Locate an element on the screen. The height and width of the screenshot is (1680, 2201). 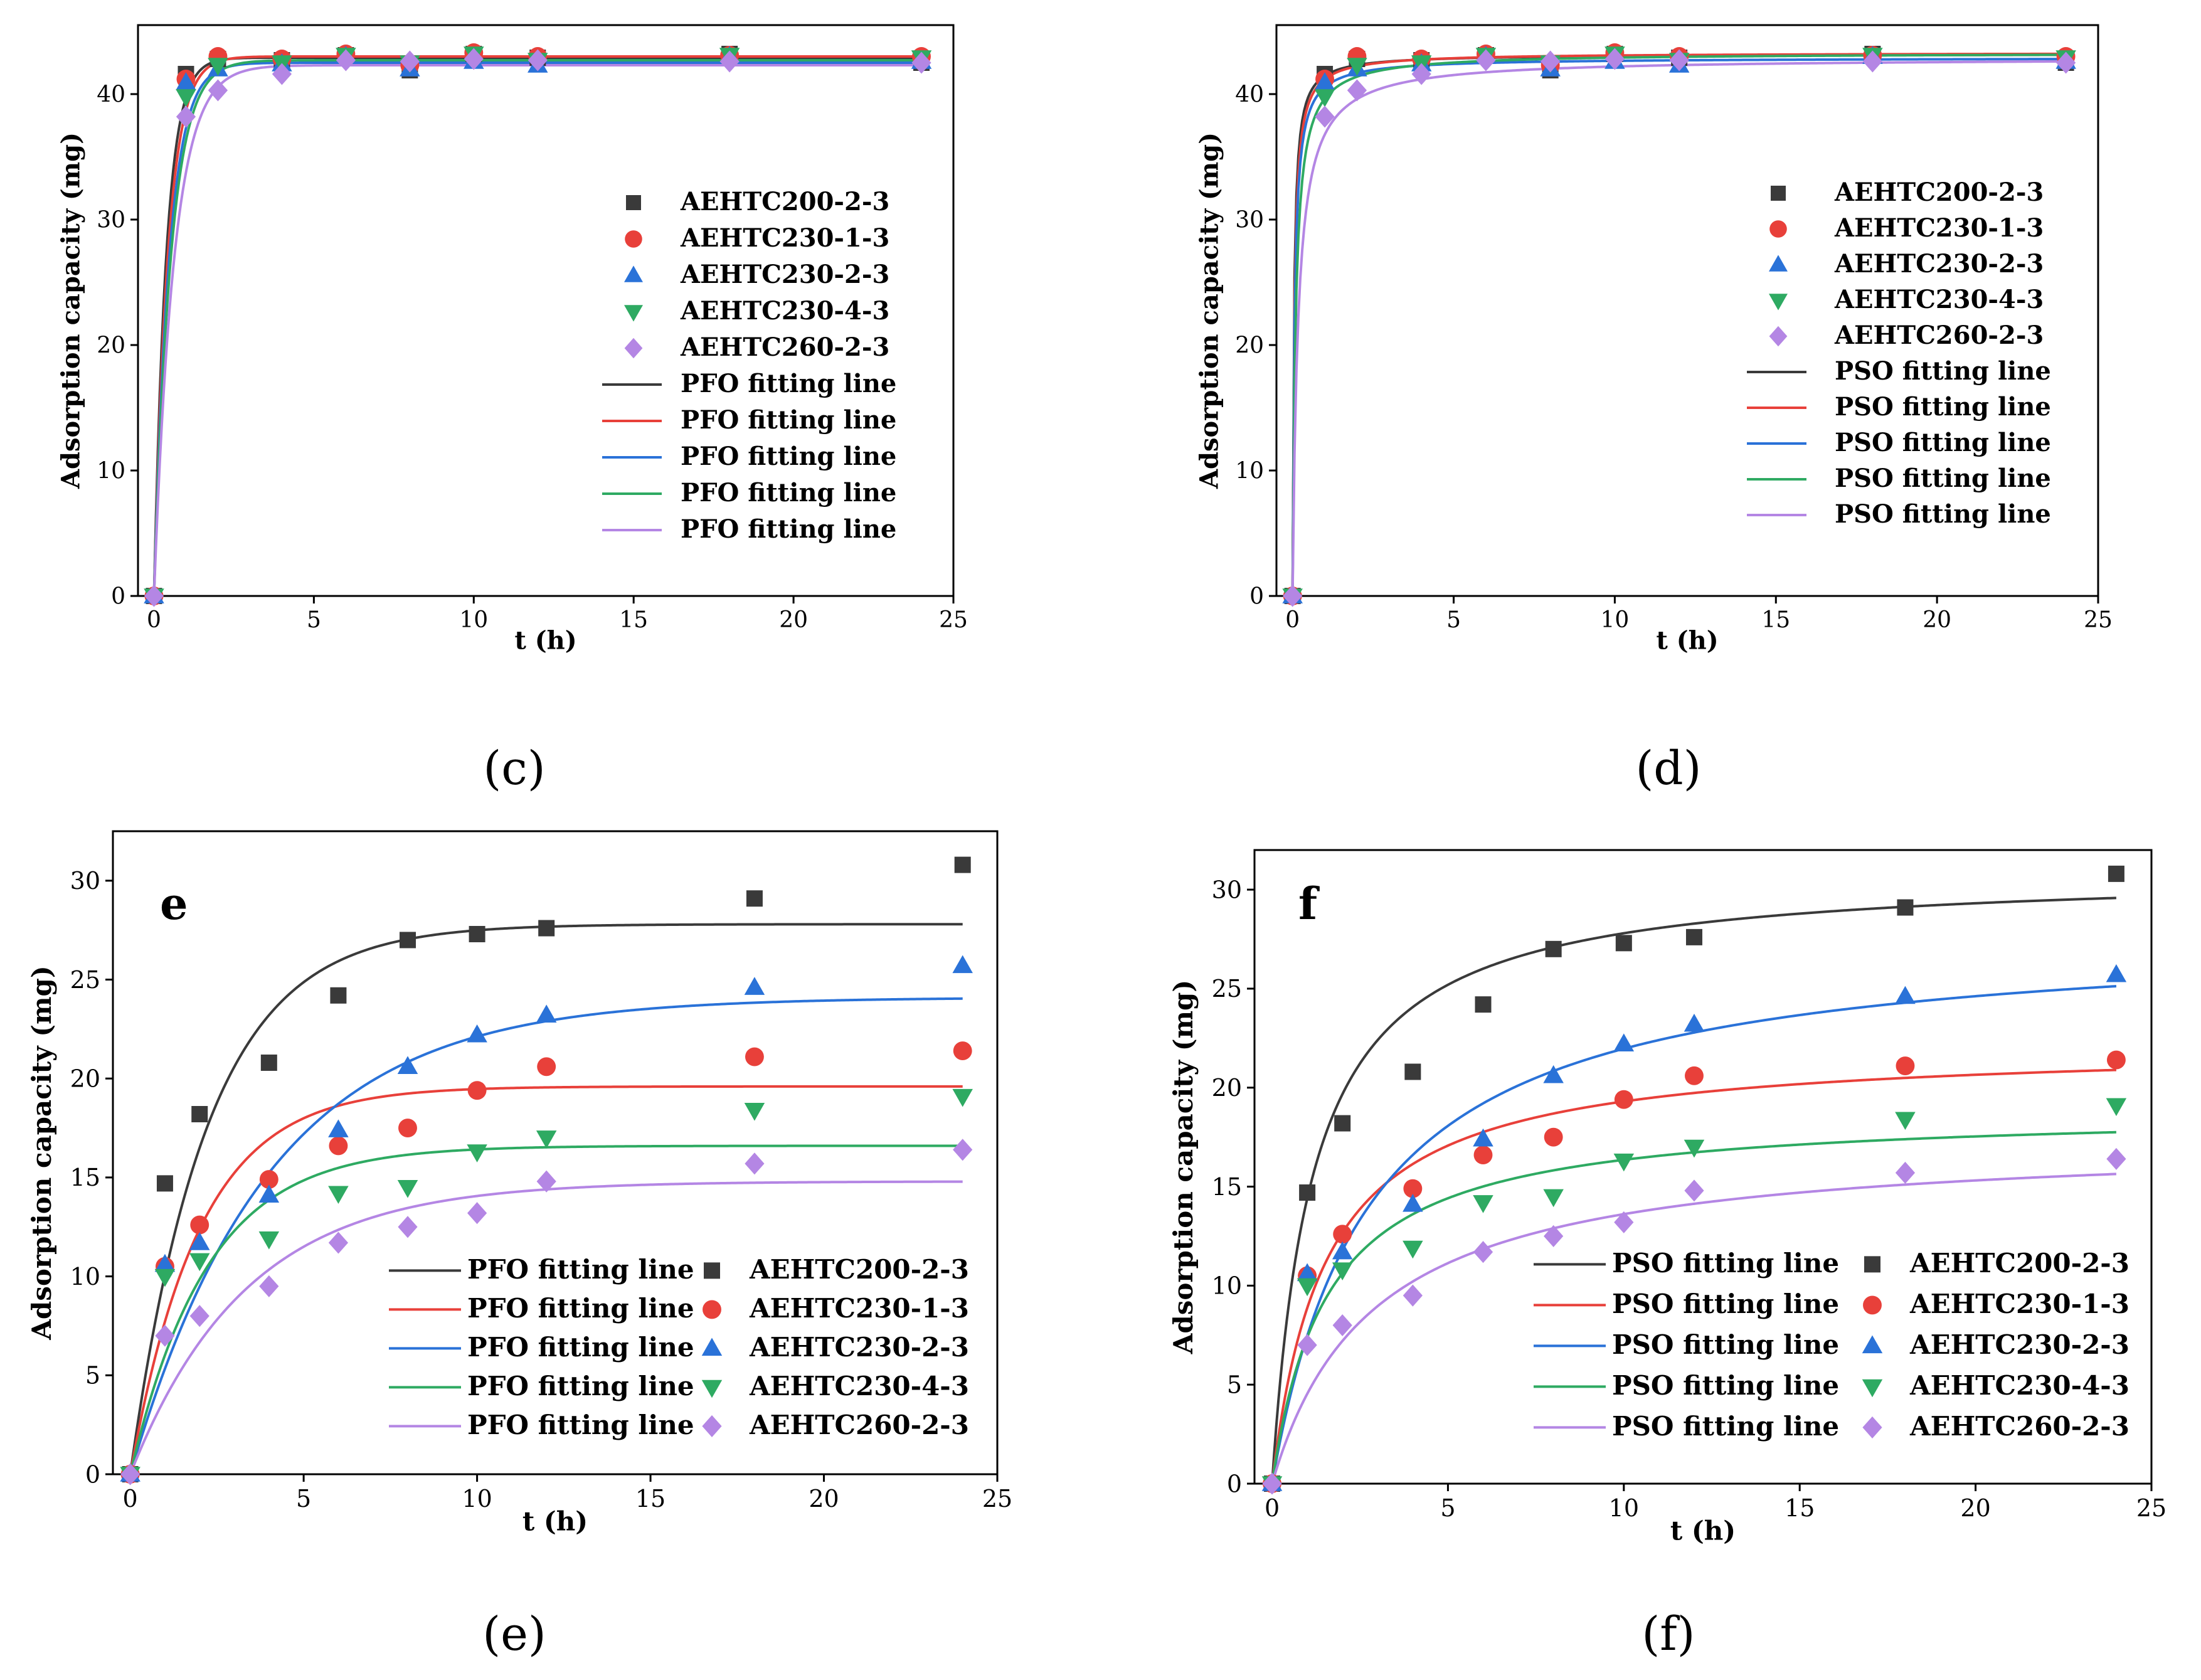
y-axis-label: Adsorption capacity (mg) is located at coordinates (70, 310).